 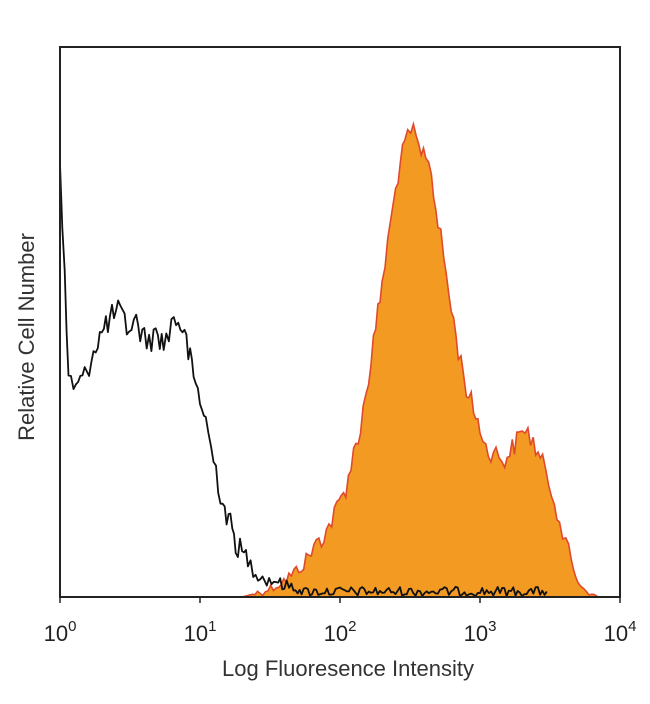 What do you see at coordinates (60, 632) in the screenshot?
I see `x-tick-label: 10⁰` at bounding box center [60, 632].